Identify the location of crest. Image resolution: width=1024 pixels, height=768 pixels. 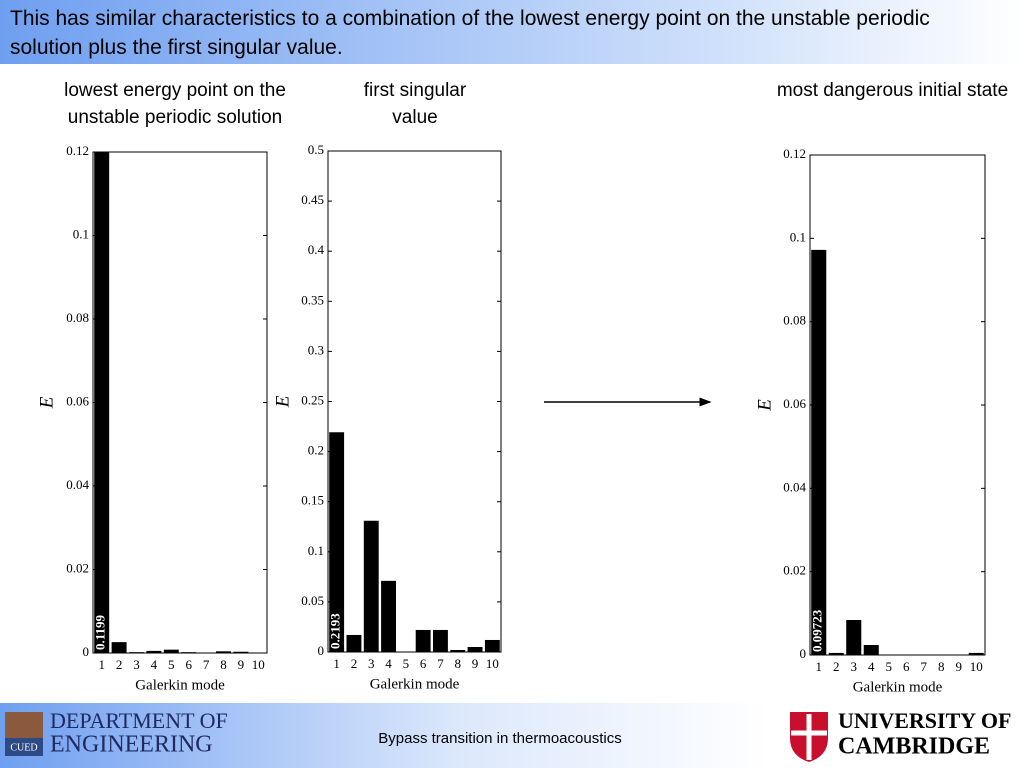
(809, 737).